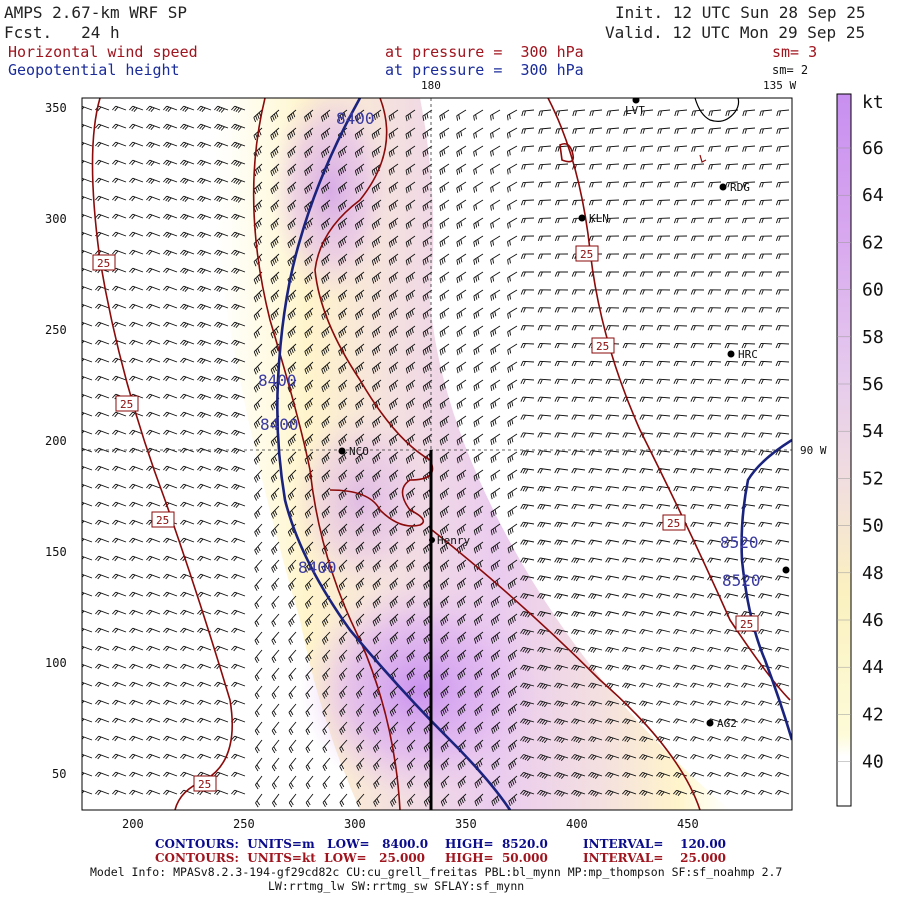 Image resolution: width=900 pixels, height=900 pixels. Describe the element at coordinates (747, 623) in the screenshot. I see `speed-label: 25` at that location.